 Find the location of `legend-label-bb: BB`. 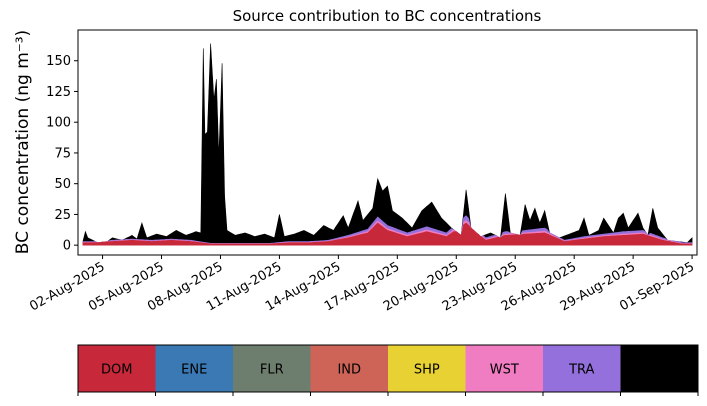

legend-label-bb: BB is located at coordinates (659, 370).